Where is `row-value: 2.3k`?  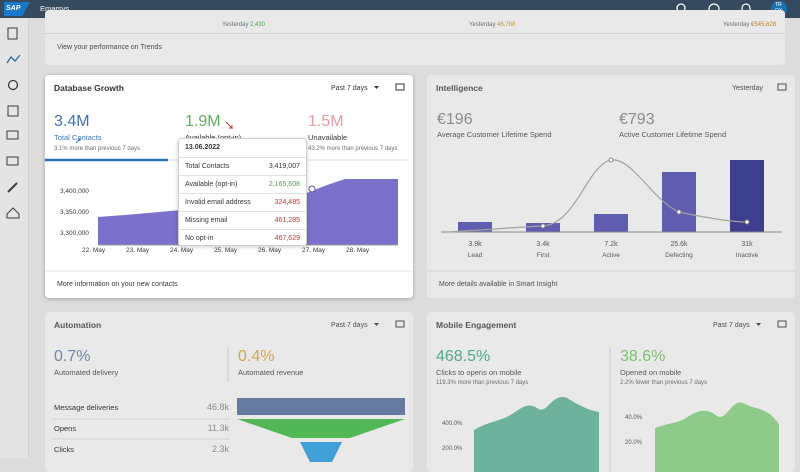 row-value: 2.3k is located at coordinates (220, 449).